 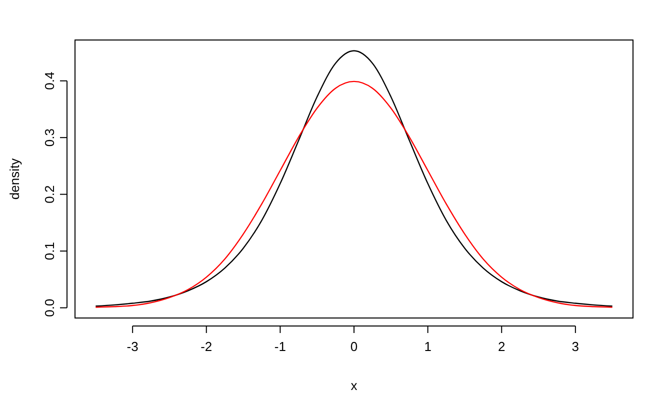 I want to click on x-tick-label: -3, so click(x=132, y=346).